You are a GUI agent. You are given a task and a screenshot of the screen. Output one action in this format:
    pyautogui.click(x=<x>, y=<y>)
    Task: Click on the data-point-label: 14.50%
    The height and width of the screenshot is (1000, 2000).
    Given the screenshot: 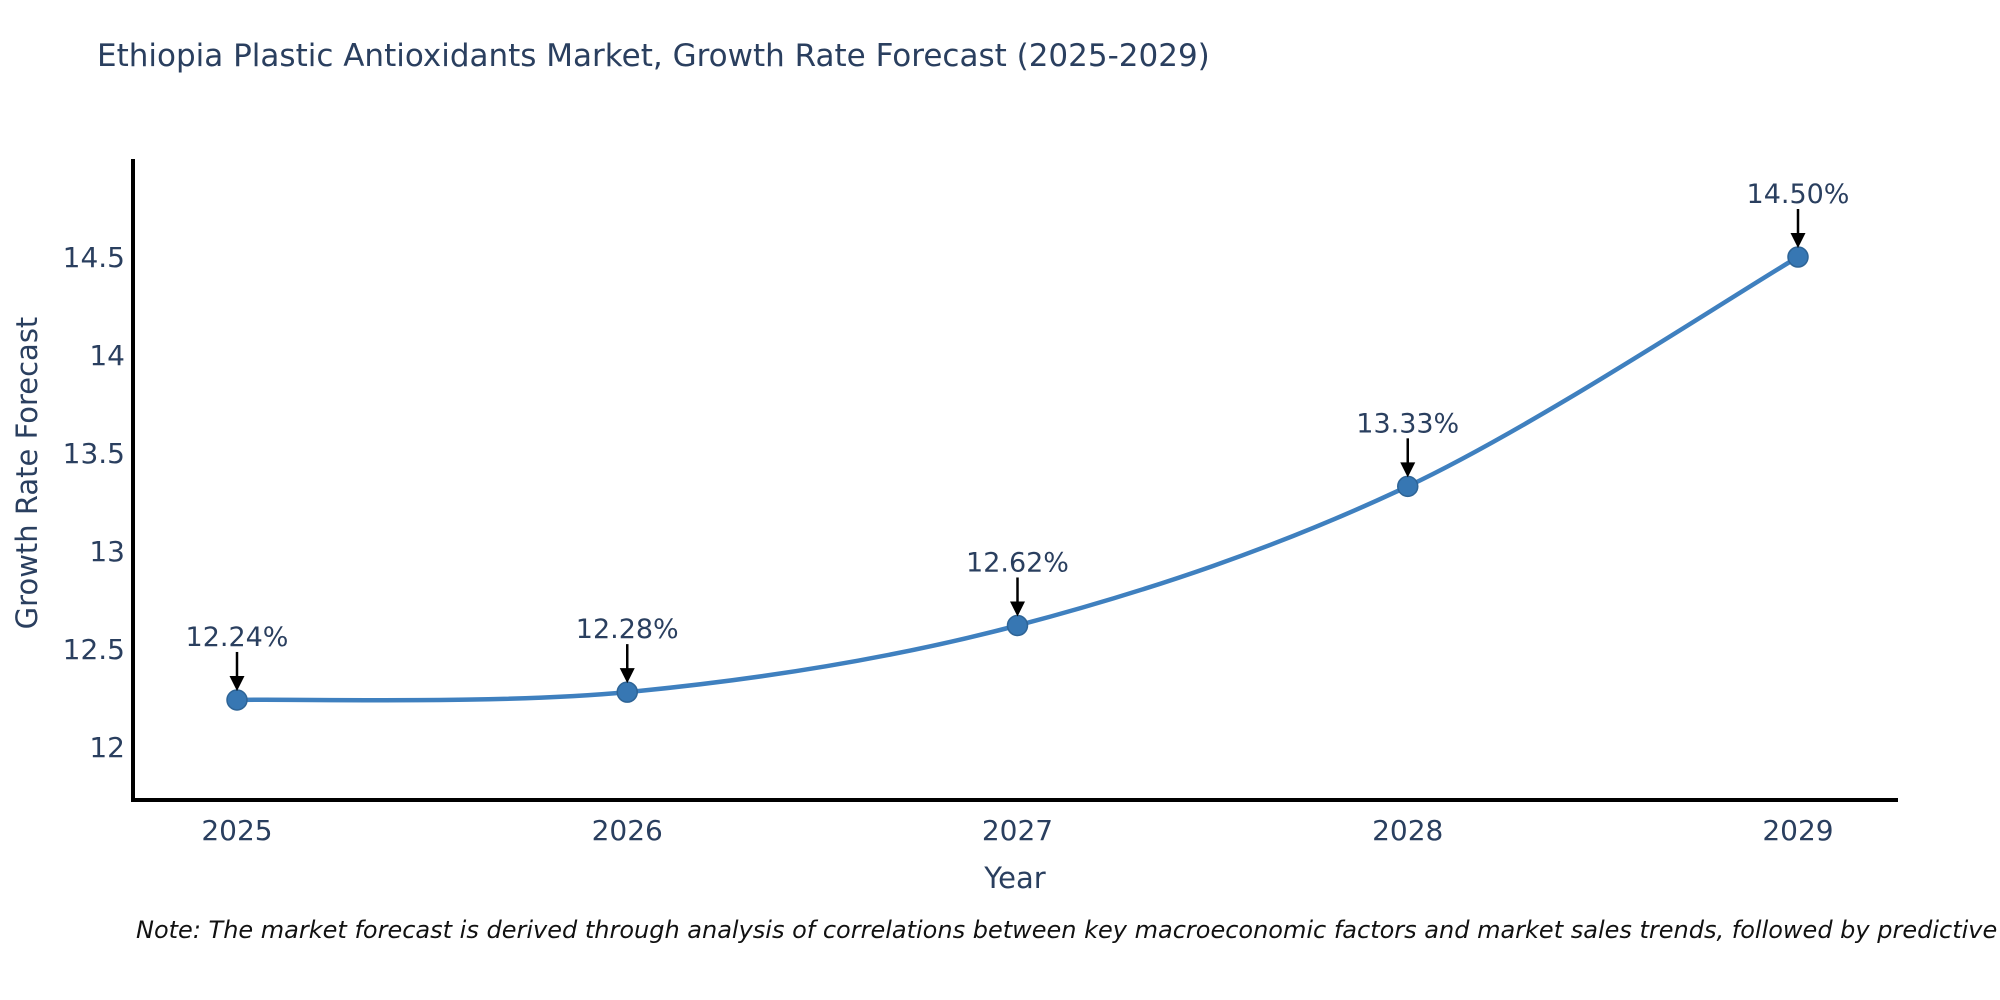 What is the action you would take?
    pyautogui.click(x=1798, y=194)
    